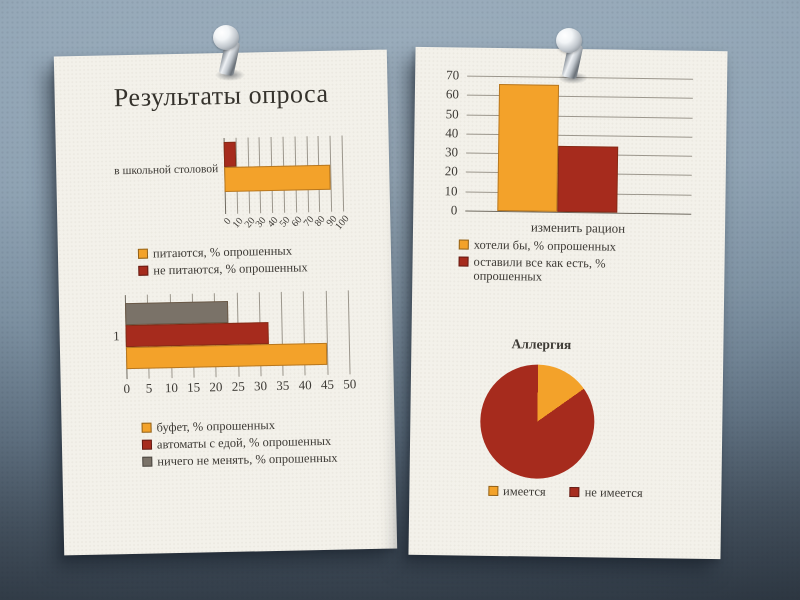 The image size is (800, 600). What do you see at coordinates (451, 152) in the screenshot?
I see `y-tick-label: 30` at bounding box center [451, 152].